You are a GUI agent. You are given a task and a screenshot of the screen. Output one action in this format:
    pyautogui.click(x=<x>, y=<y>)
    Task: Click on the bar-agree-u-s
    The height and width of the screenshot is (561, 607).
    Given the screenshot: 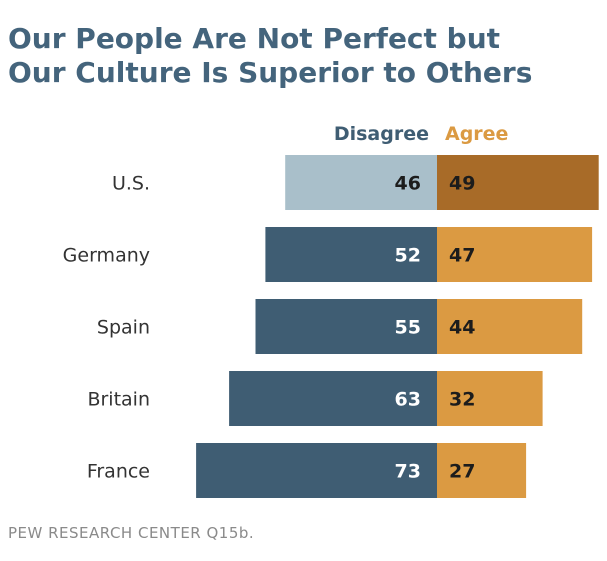 What is the action you would take?
    pyautogui.click(x=518, y=182)
    